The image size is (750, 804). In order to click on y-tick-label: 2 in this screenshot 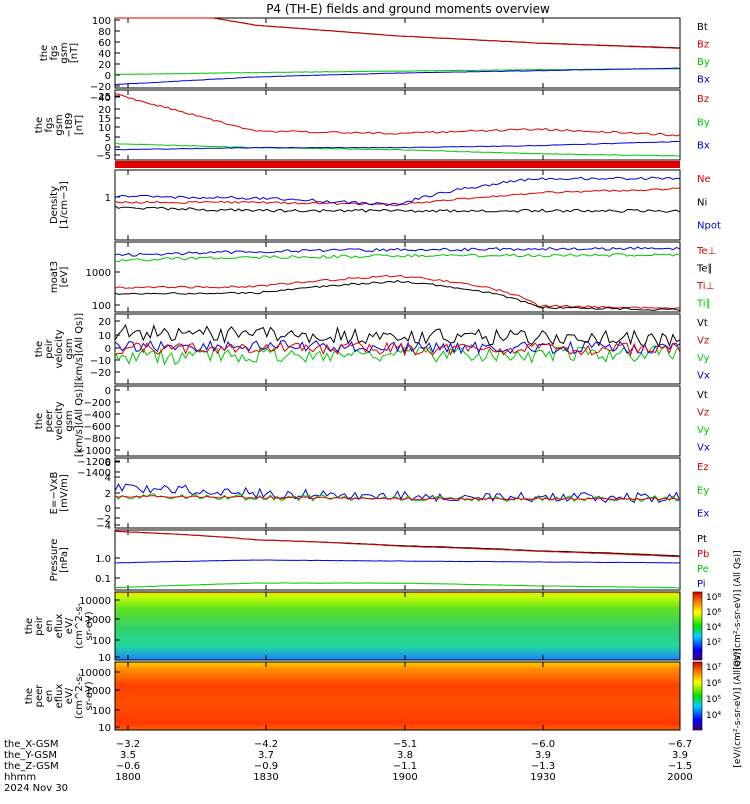, I will do `click(108, 494)`.